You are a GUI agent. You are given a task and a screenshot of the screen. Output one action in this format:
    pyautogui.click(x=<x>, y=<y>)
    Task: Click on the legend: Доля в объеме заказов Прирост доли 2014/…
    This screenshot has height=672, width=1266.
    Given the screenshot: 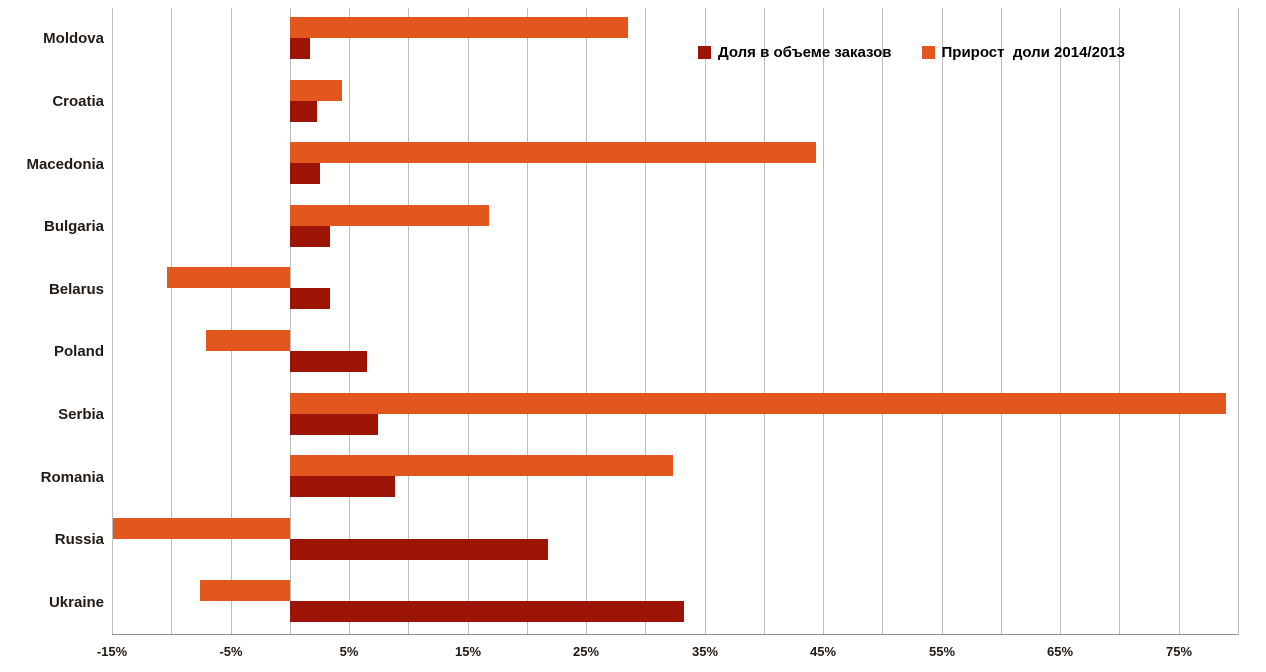 What is the action you would take?
    pyautogui.click(x=911, y=52)
    